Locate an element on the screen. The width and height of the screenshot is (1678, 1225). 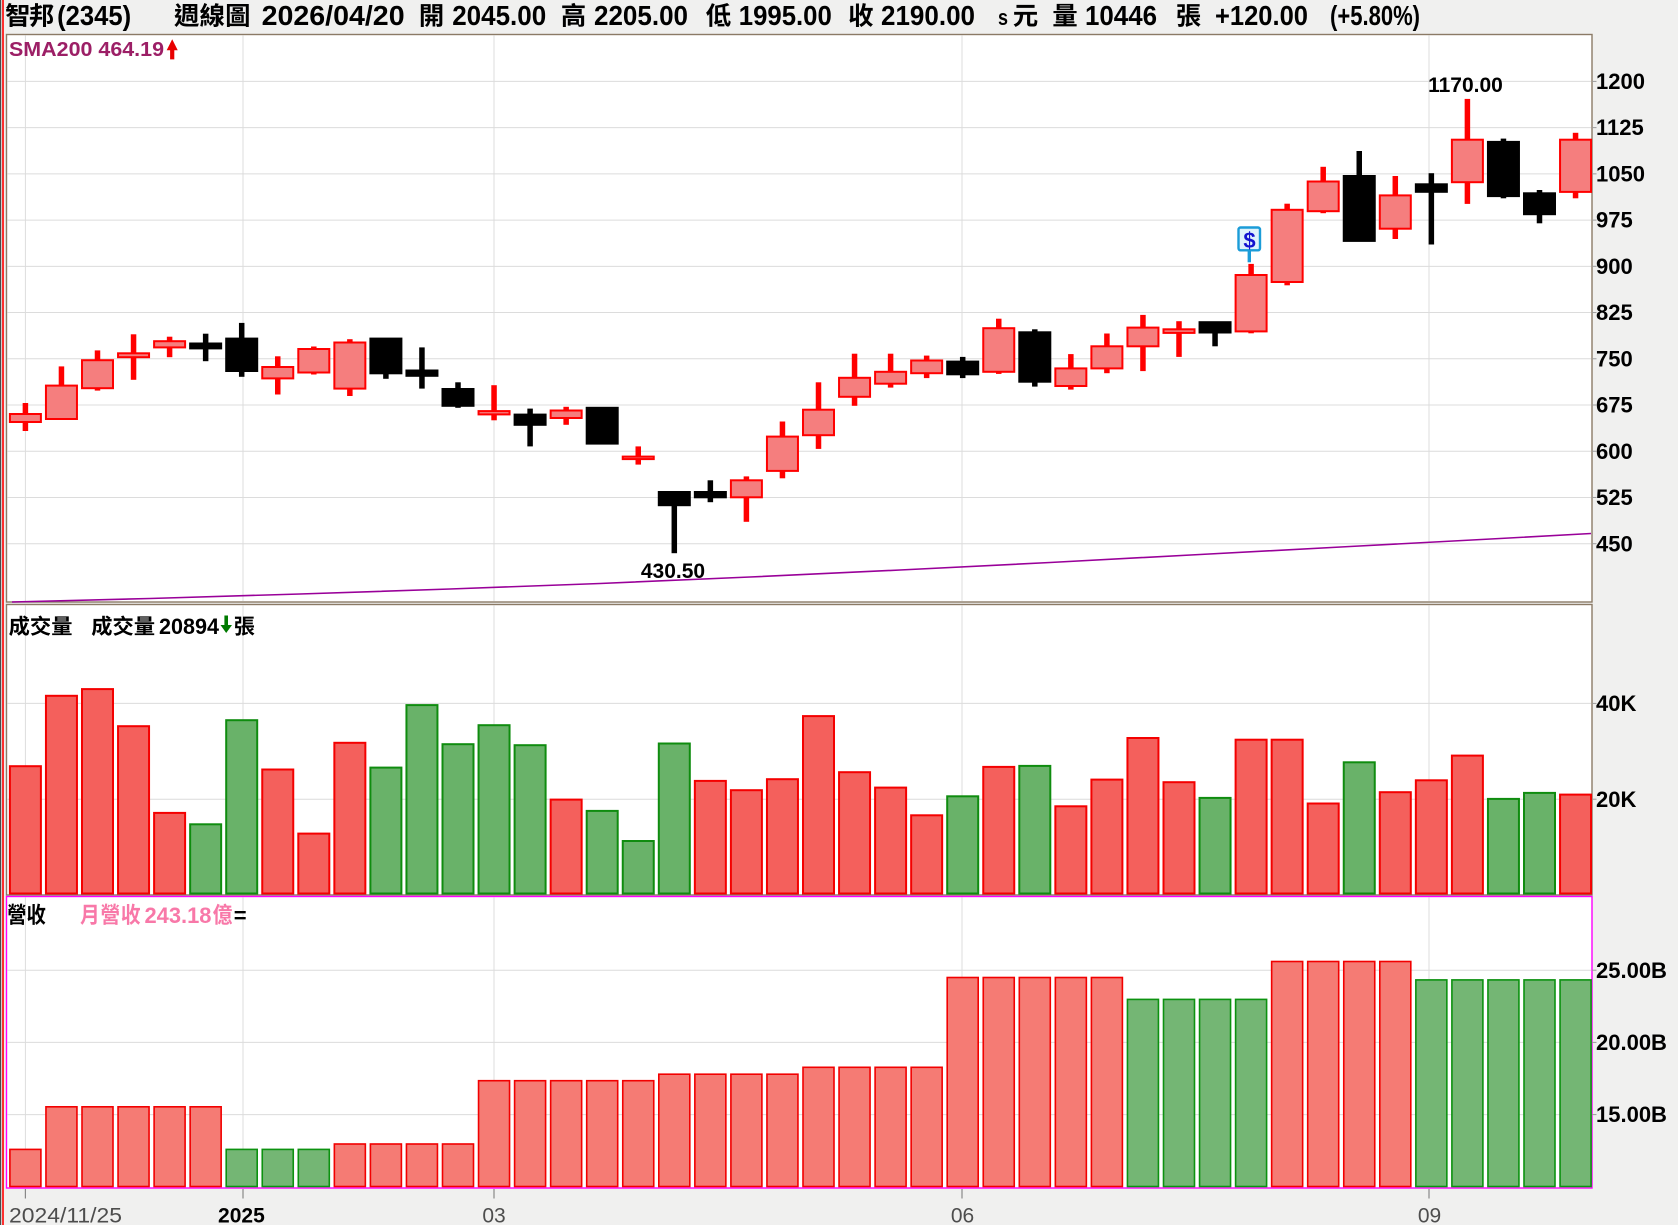
svg-text: 2045.00 is located at coordinates (499, 15).